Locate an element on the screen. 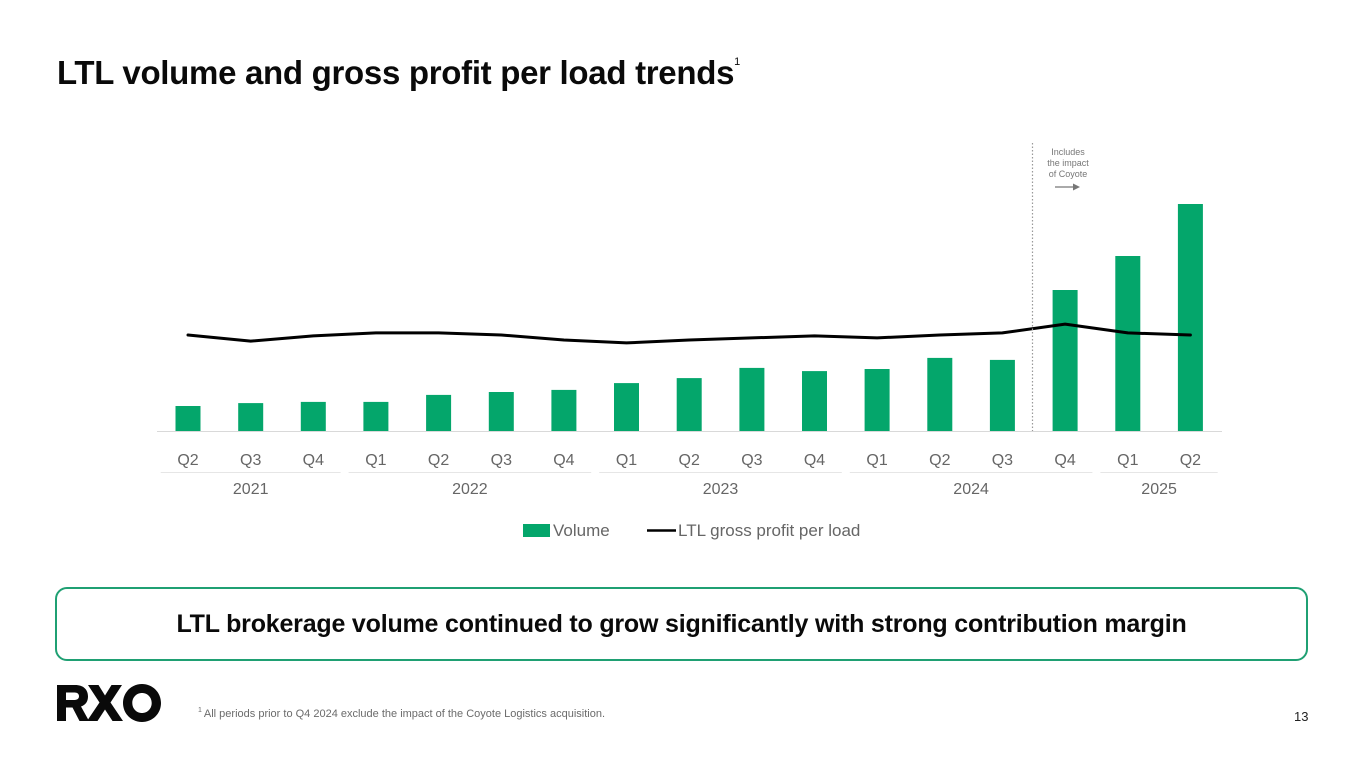 The height and width of the screenshot is (768, 1365). x-tick-labels: Q2 Q3 Q4 Q1 Q2 Q3 Q4 Q1 Q2 Q3 Q4 Q1 Q2 Q3 Q4 Q1 Q2 is located at coordinates (689, 460).